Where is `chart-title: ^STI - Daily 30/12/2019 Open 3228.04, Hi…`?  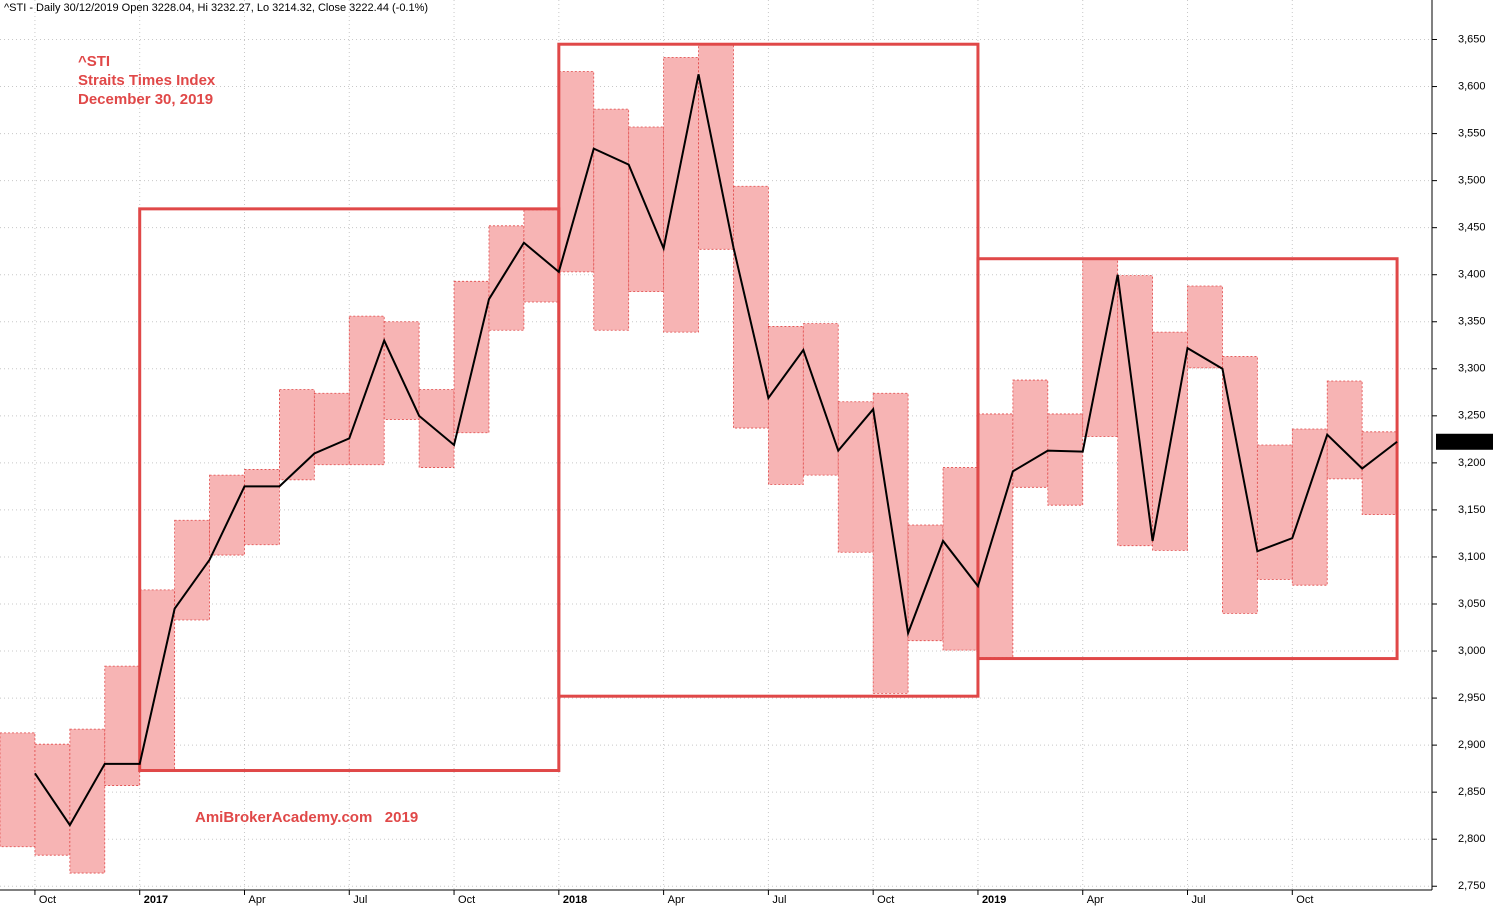 chart-title: ^STI - Daily 30/12/2019 Open 3228.04, Hi… is located at coordinates (216, 8).